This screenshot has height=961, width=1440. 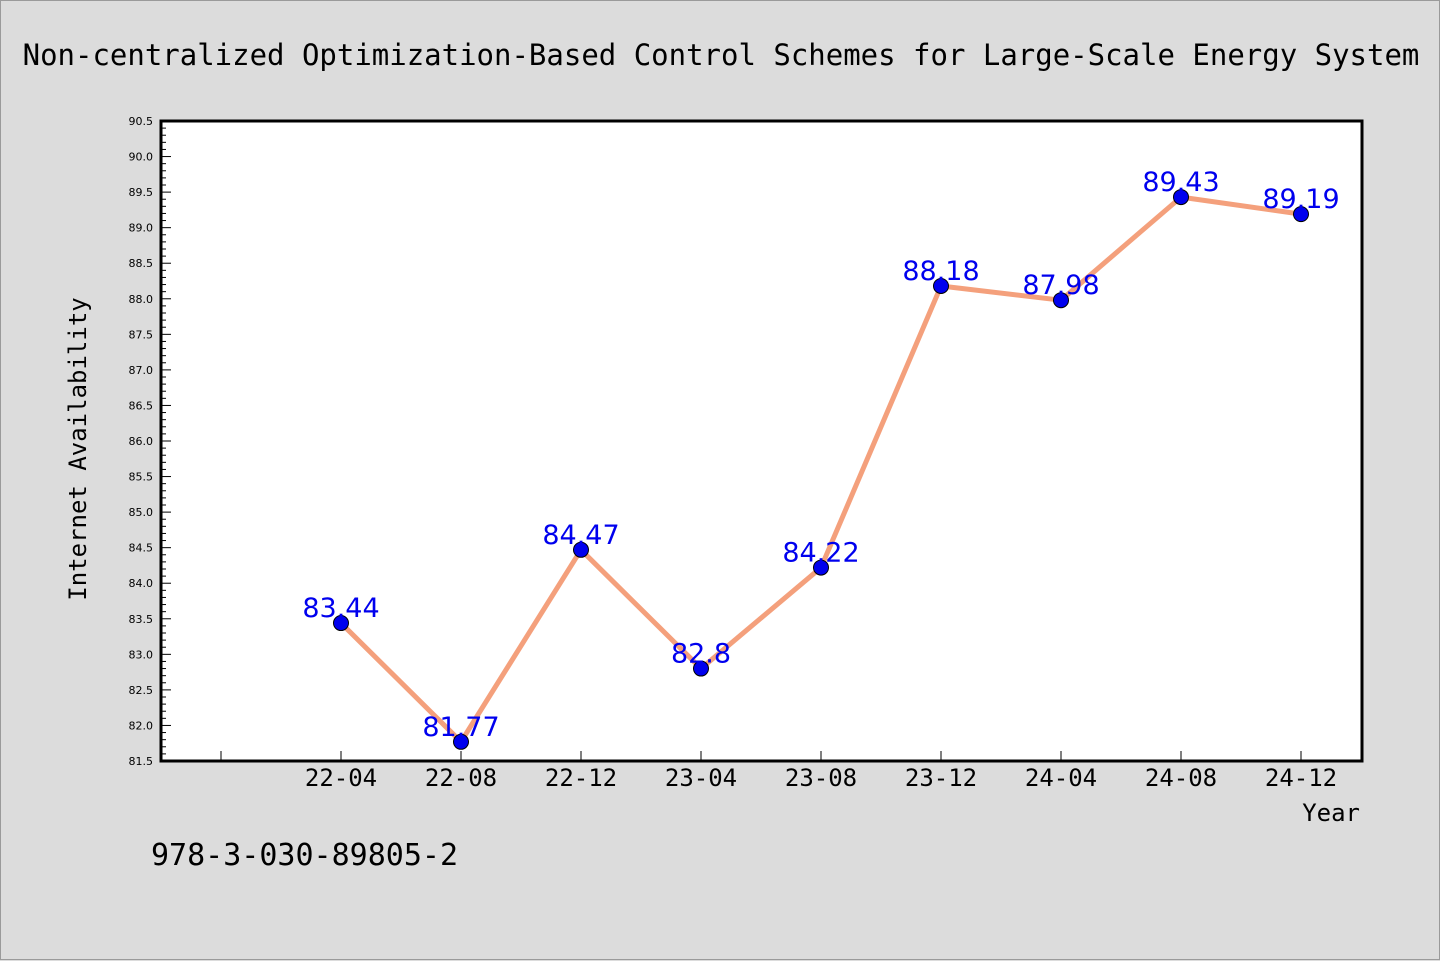 What do you see at coordinates (1060, 285) in the screenshot?
I see `data-label: 87.98` at bounding box center [1060, 285].